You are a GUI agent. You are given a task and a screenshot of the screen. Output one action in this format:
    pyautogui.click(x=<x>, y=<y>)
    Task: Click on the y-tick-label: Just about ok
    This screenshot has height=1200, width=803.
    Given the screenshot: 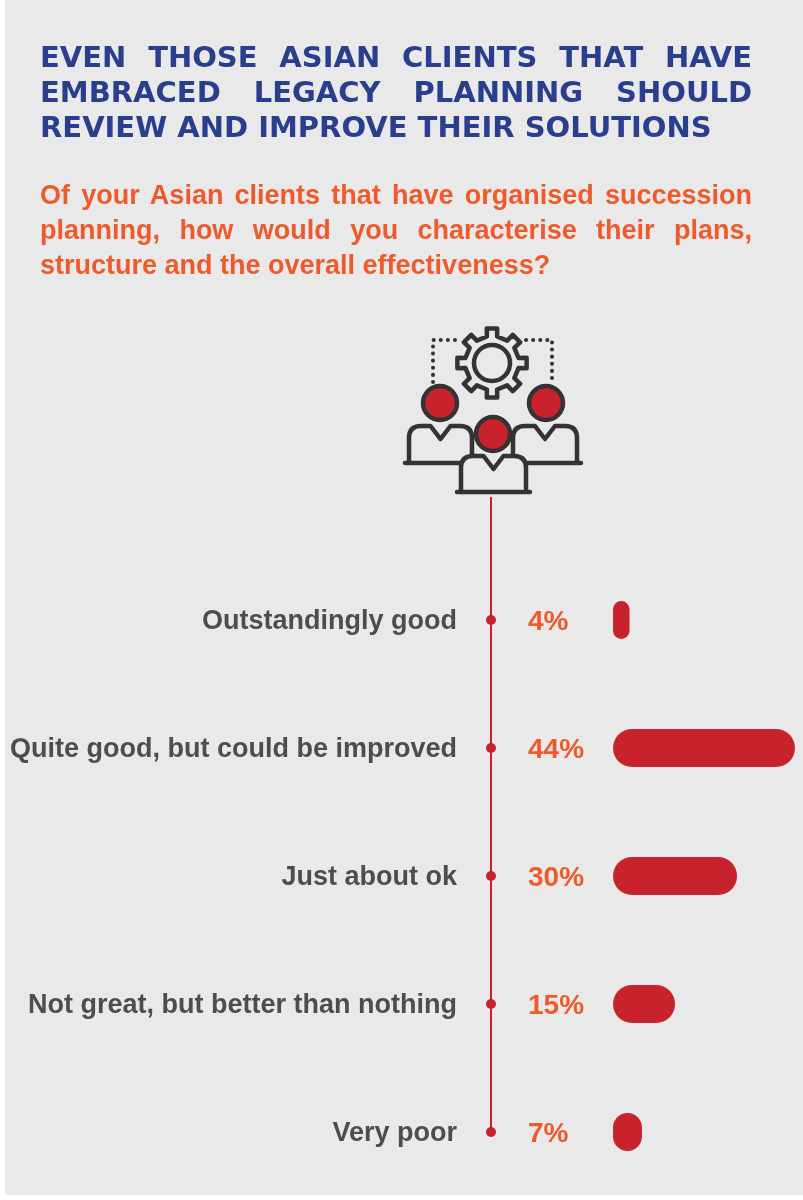 What is the action you would take?
    pyautogui.click(x=369, y=876)
    